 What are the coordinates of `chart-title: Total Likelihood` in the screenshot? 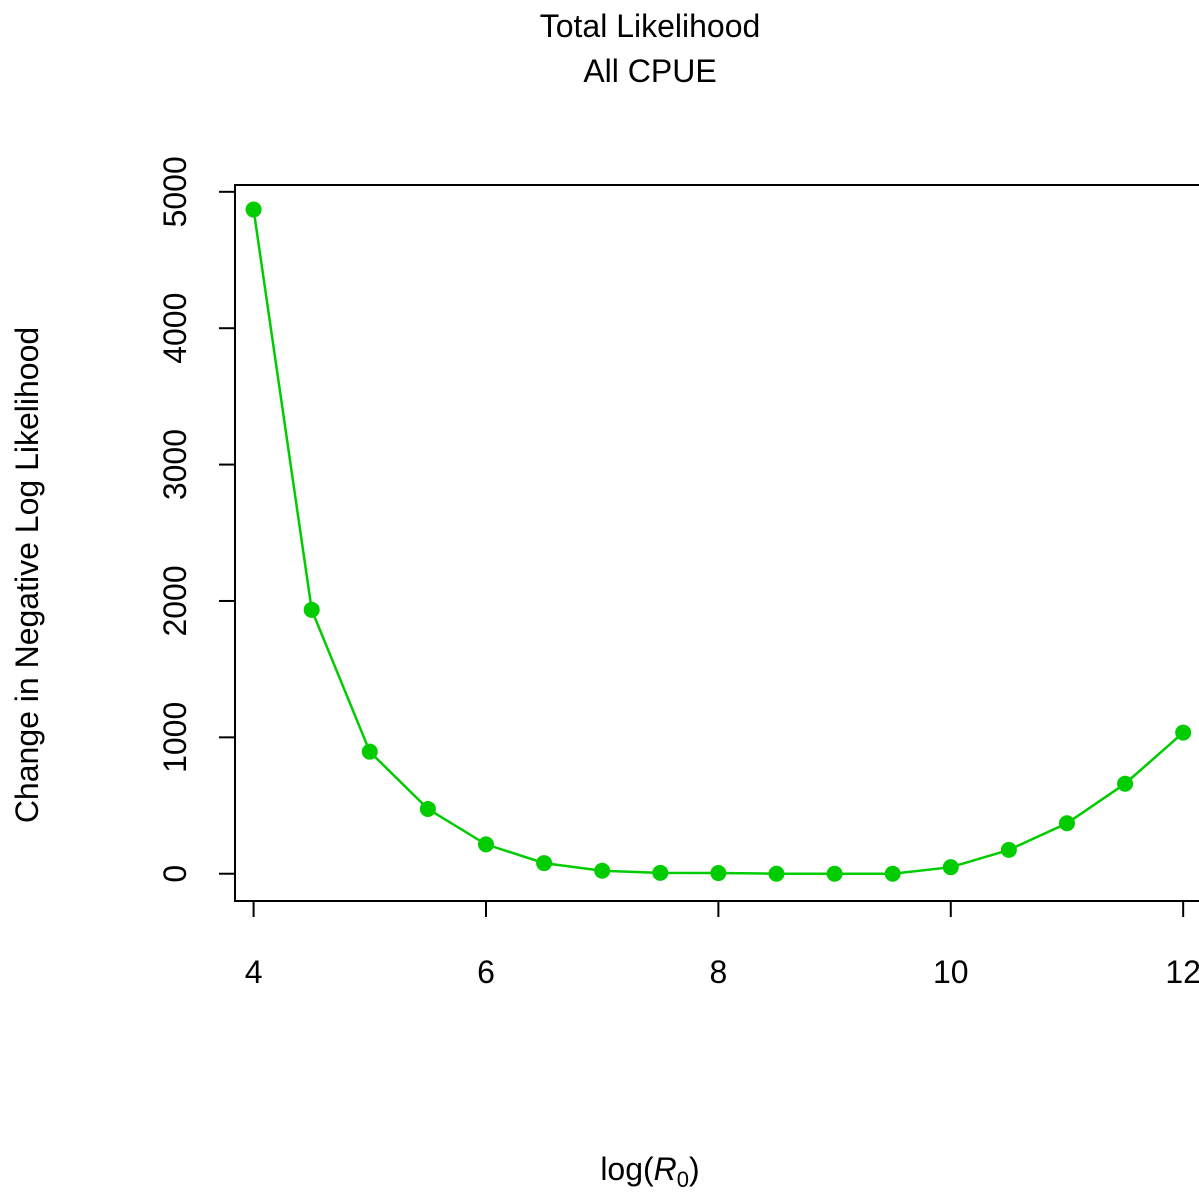 It's located at (650, 26).